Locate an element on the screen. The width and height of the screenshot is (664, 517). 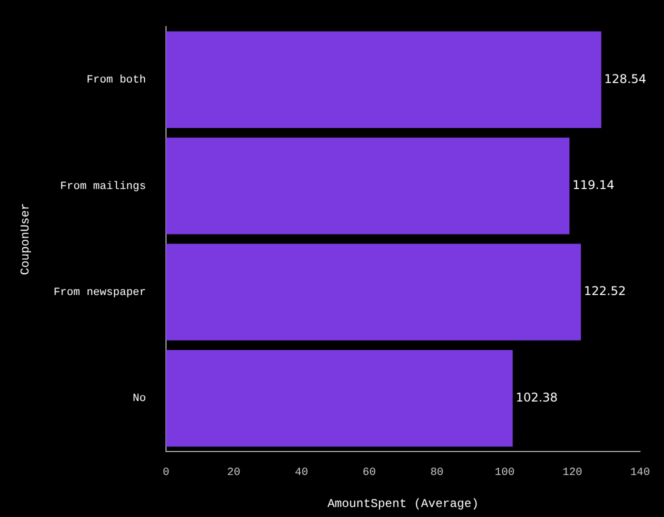
data-label: 122.52 is located at coordinates (605, 291).